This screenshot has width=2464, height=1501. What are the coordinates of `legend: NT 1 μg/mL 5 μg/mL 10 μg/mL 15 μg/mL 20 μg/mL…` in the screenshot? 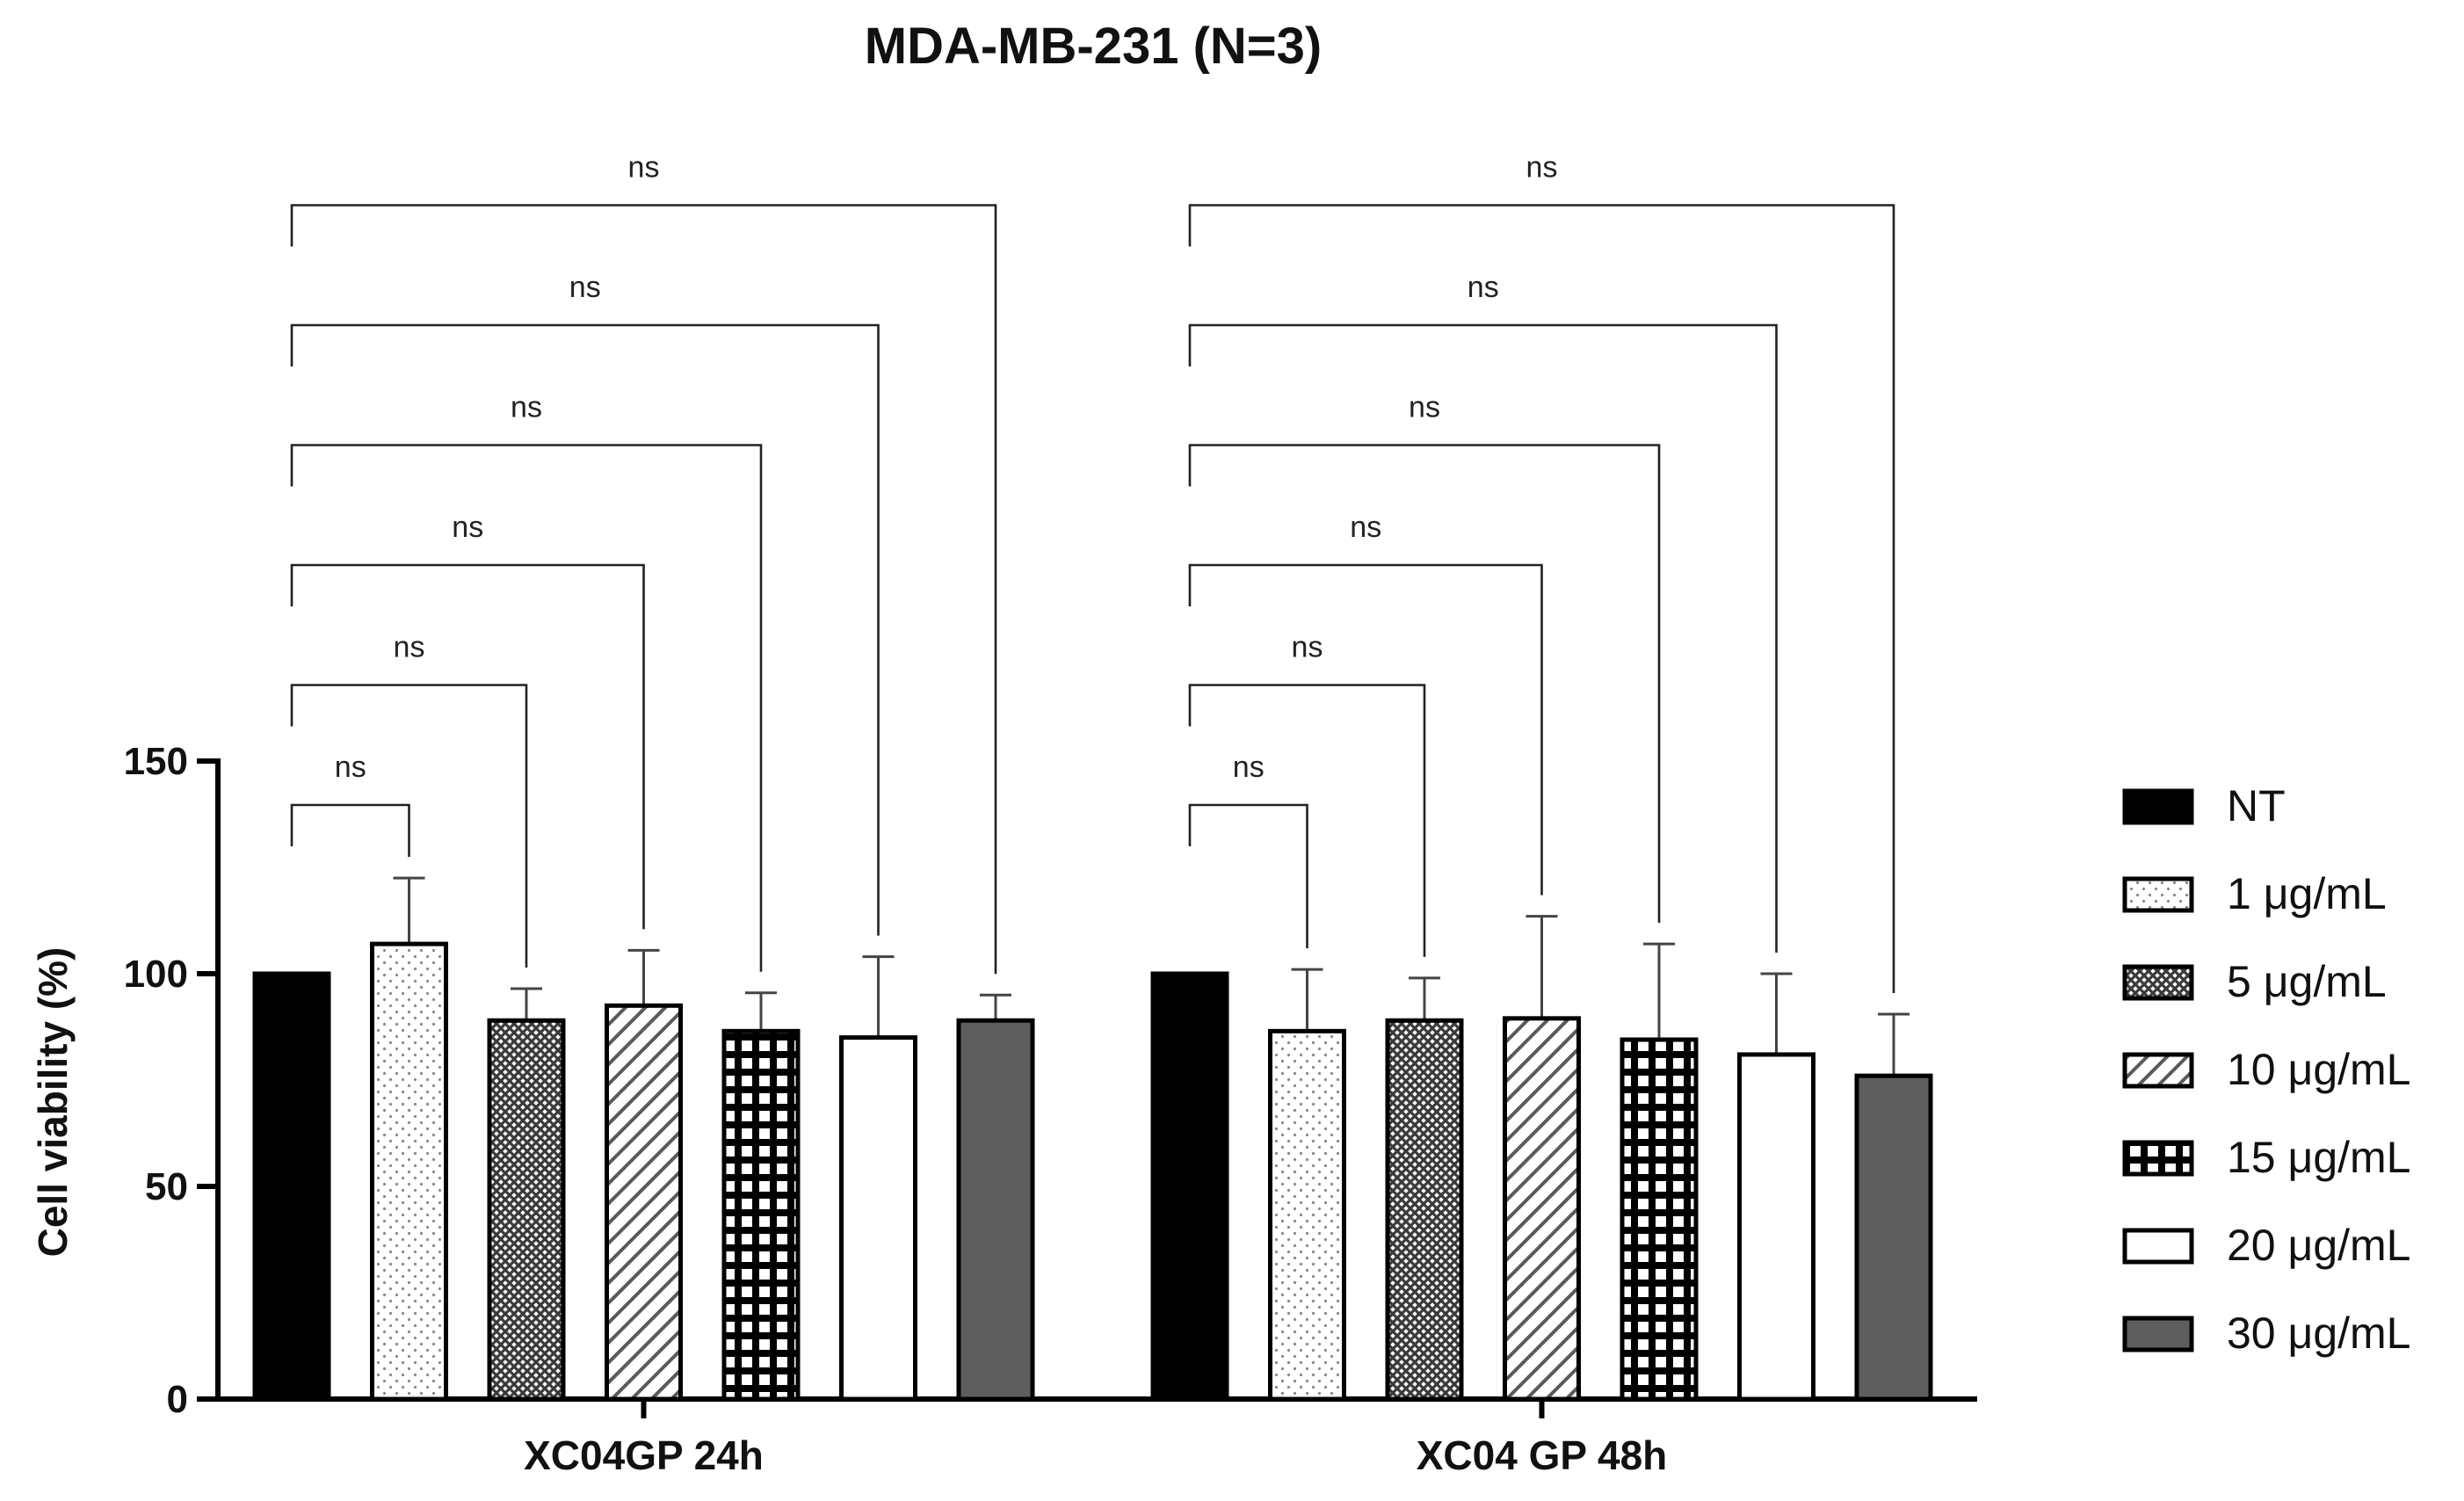 It's located at (2266, 1069).